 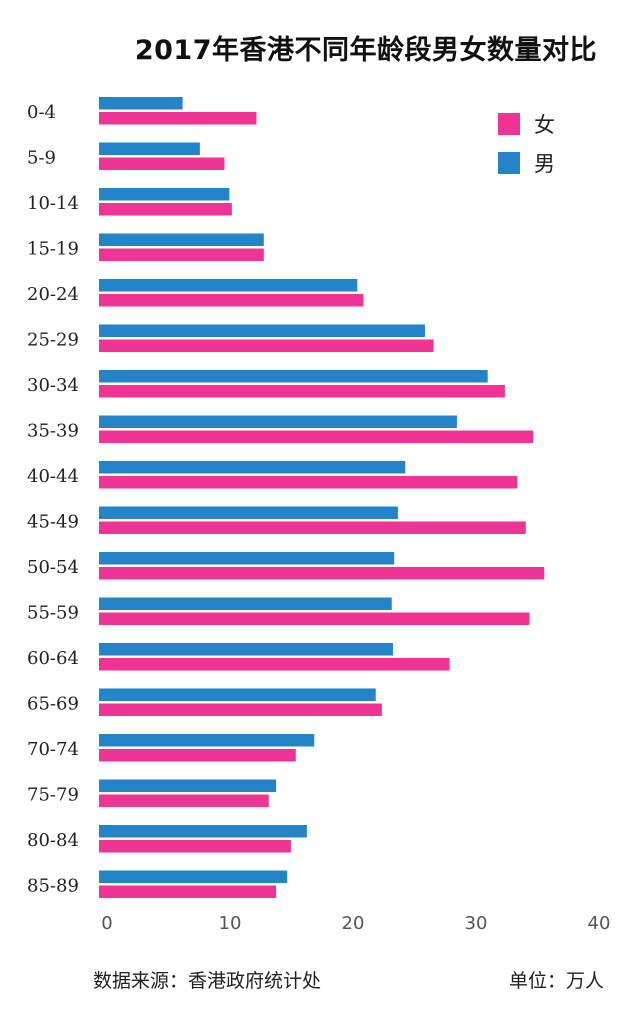 What do you see at coordinates (53, 339) in the screenshot?
I see `category-label-25-29: 25-29` at bounding box center [53, 339].